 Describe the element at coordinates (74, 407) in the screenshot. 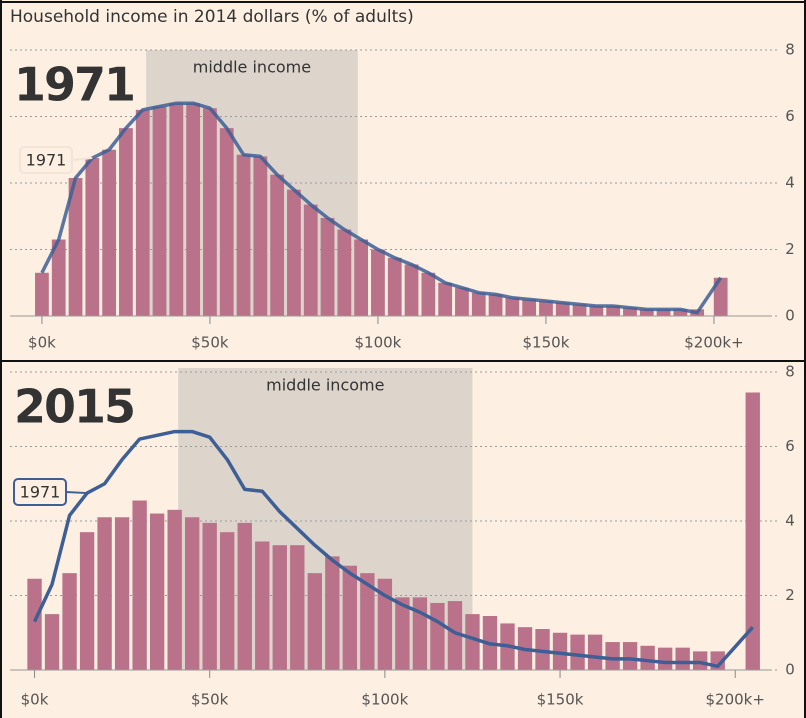

I see `panel-year: 2015` at that location.